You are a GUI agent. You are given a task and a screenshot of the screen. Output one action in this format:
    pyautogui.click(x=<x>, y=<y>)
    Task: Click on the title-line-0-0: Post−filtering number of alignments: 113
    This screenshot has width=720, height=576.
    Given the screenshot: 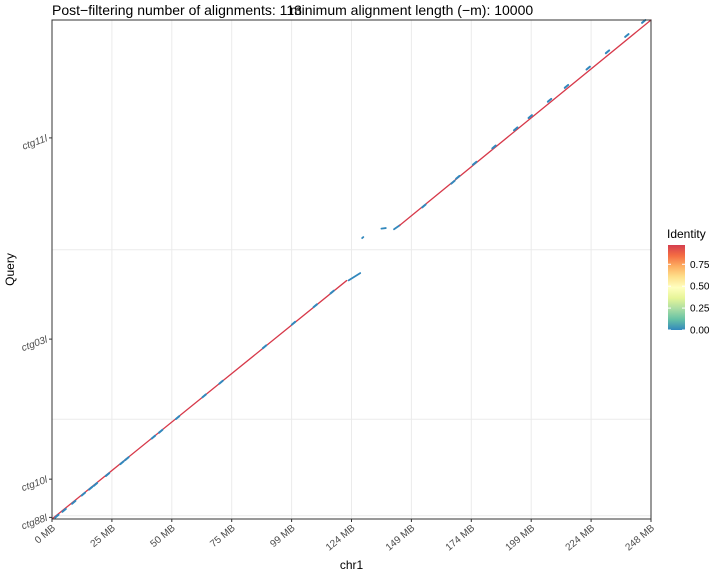 What is the action you would take?
    pyautogui.click(x=177, y=10)
    